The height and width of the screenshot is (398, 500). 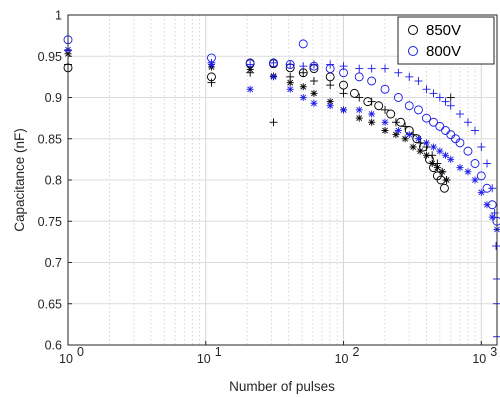 I want to click on legend-label-850v: 850V, so click(x=443, y=30).